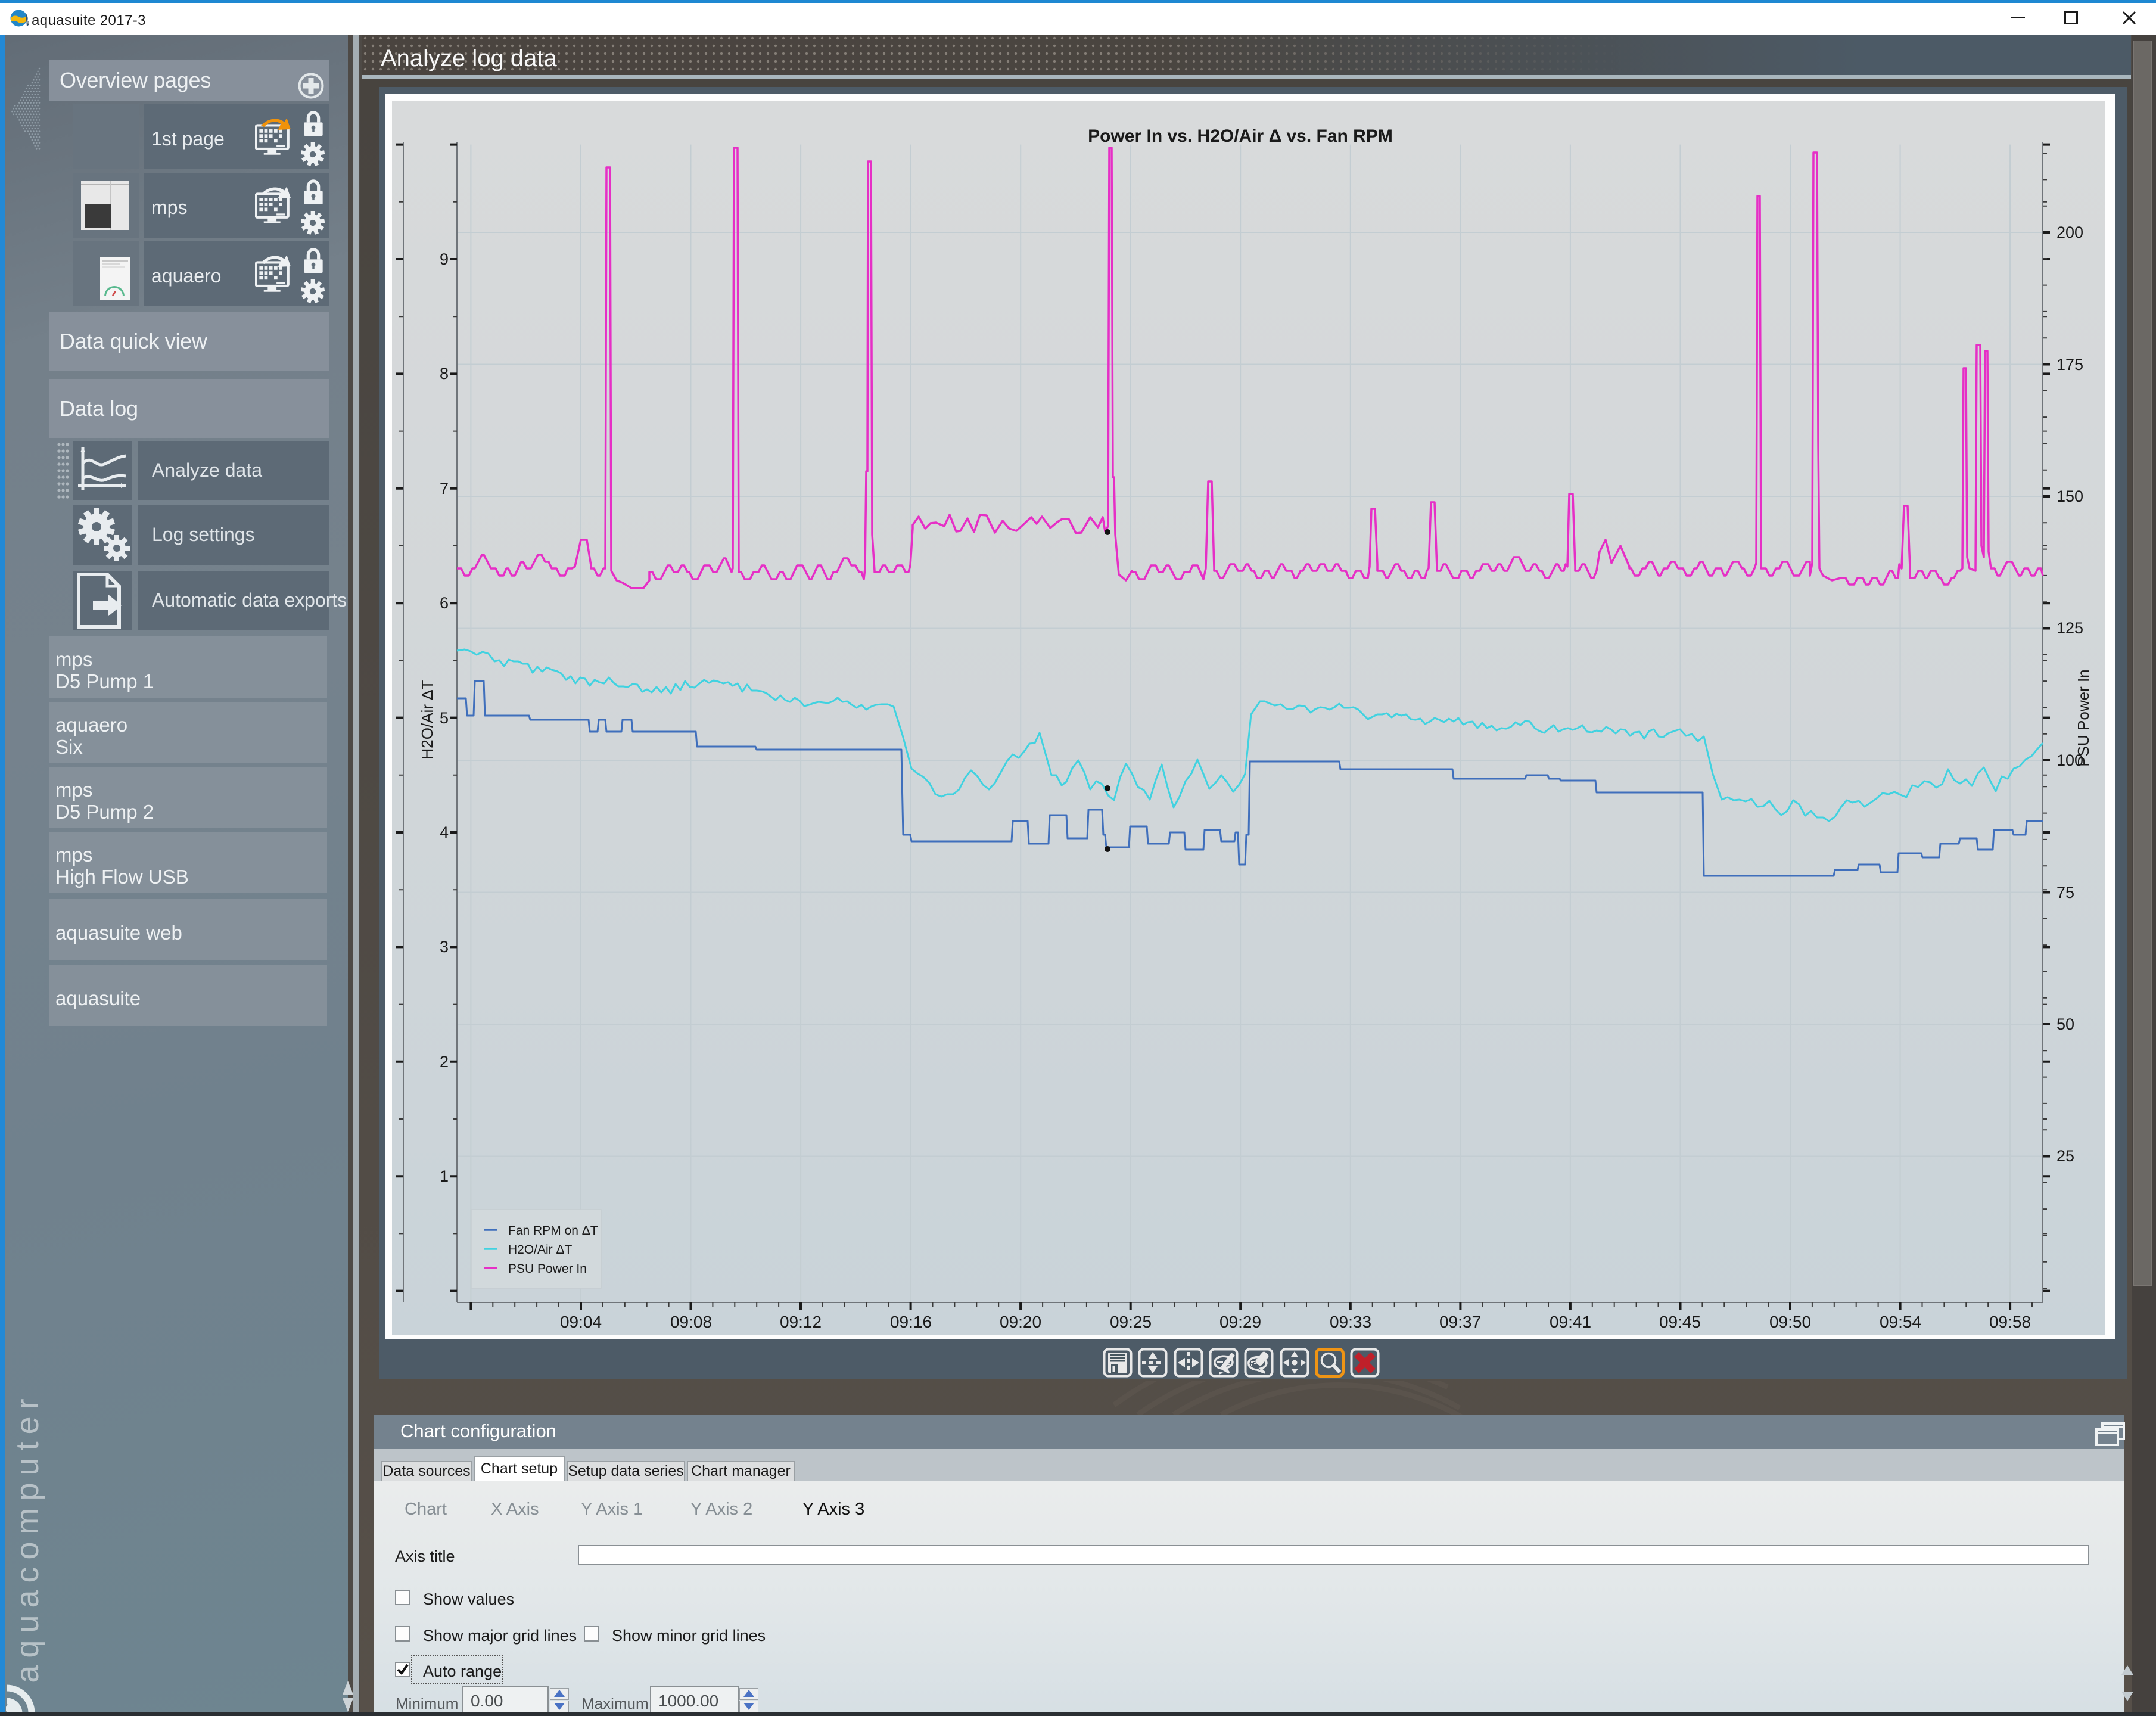  Describe the element at coordinates (2070, 628) in the screenshot. I see `svg-text: 125` at that location.